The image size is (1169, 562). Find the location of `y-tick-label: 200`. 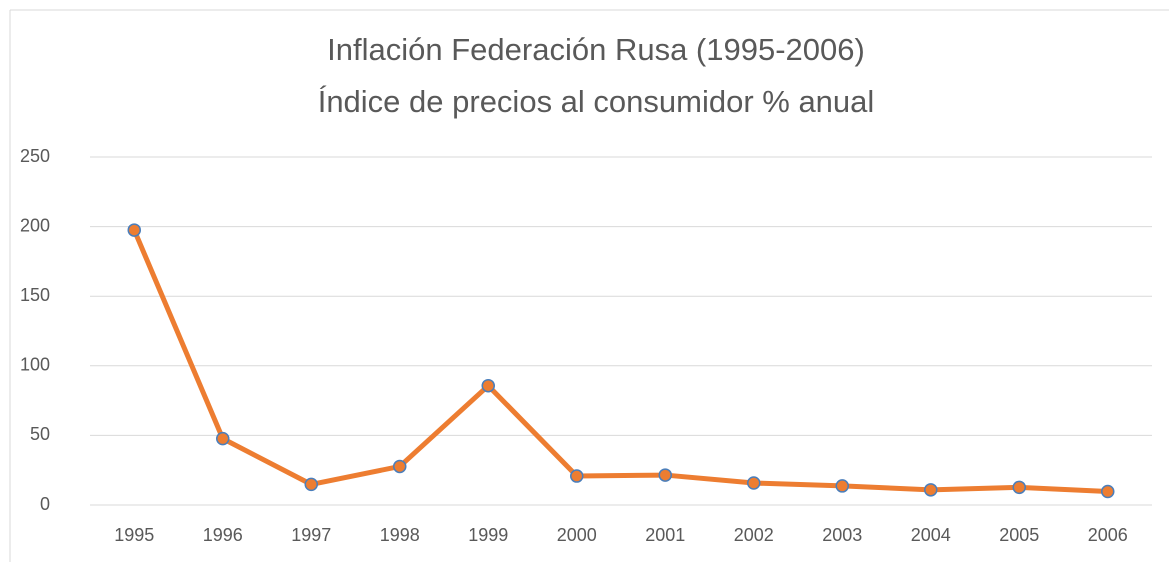

y-tick-label: 200 is located at coordinates (35, 225).